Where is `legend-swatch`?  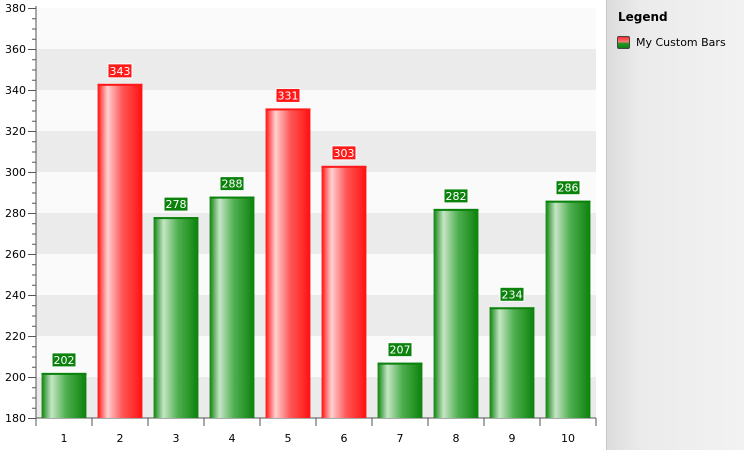 legend-swatch is located at coordinates (623, 42).